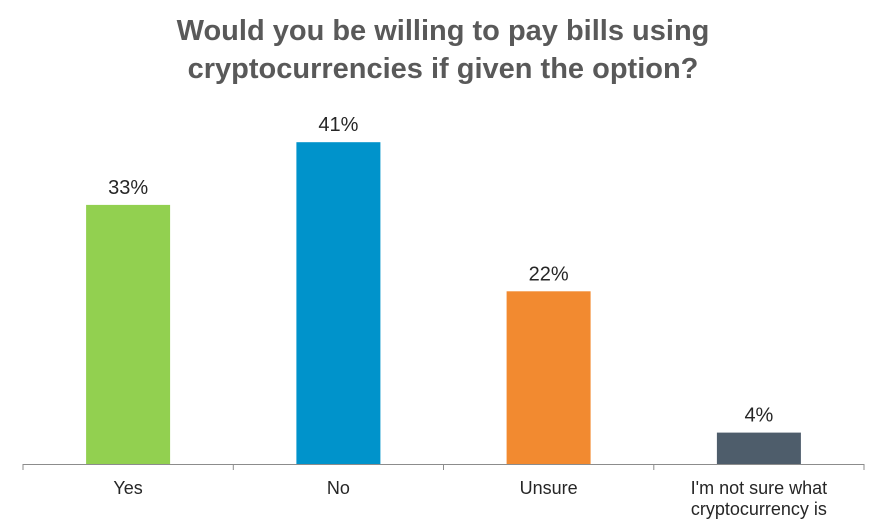  I want to click on chart-title-line-1: Would you be willing to pay bills using, so click(443, 31).